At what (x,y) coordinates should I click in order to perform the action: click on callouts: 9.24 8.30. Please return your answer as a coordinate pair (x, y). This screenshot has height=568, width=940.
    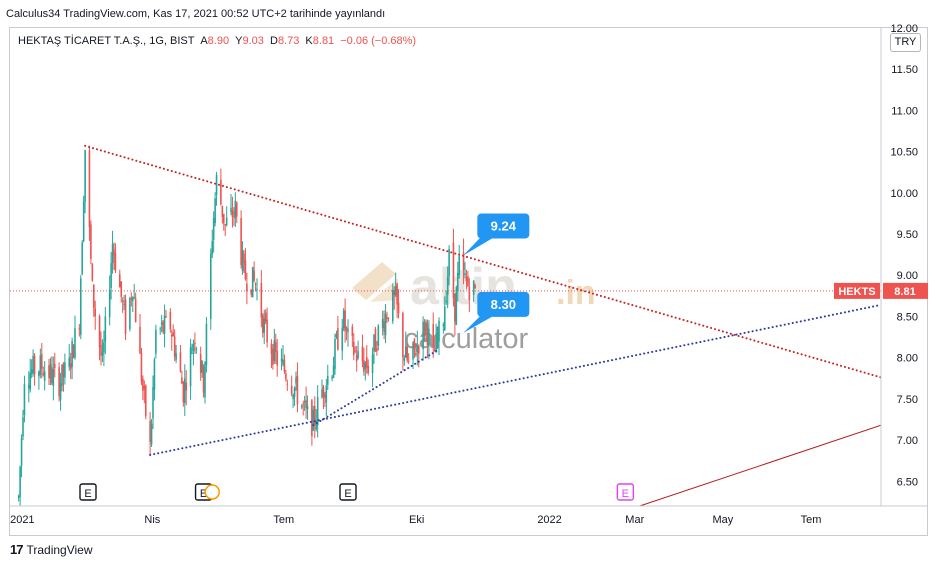
    Looking at the image, I should click on (496, 273).